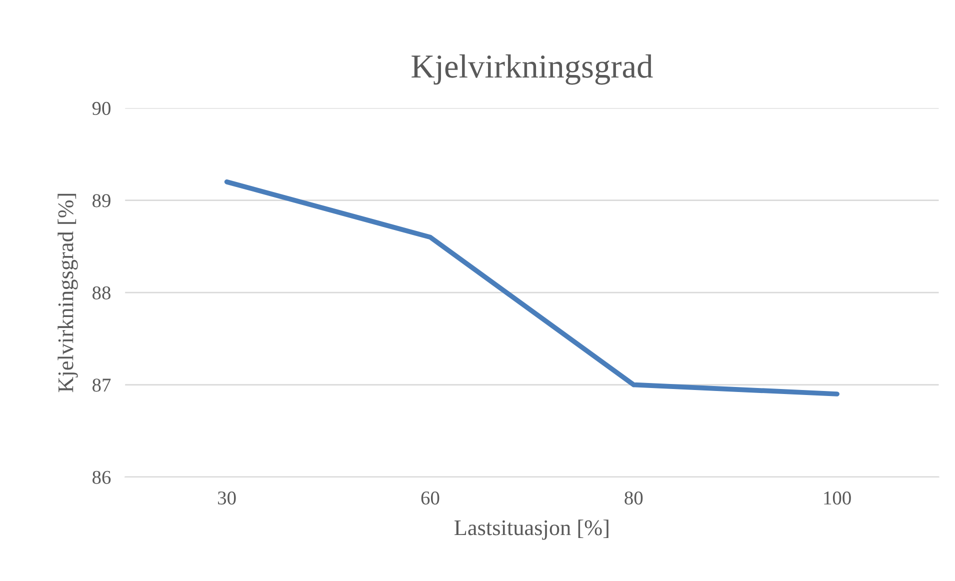  What do you see at coordinates (101, 385) in the screenshot?
I see `y-tick-label: 87` at bounding box center [101, 385].